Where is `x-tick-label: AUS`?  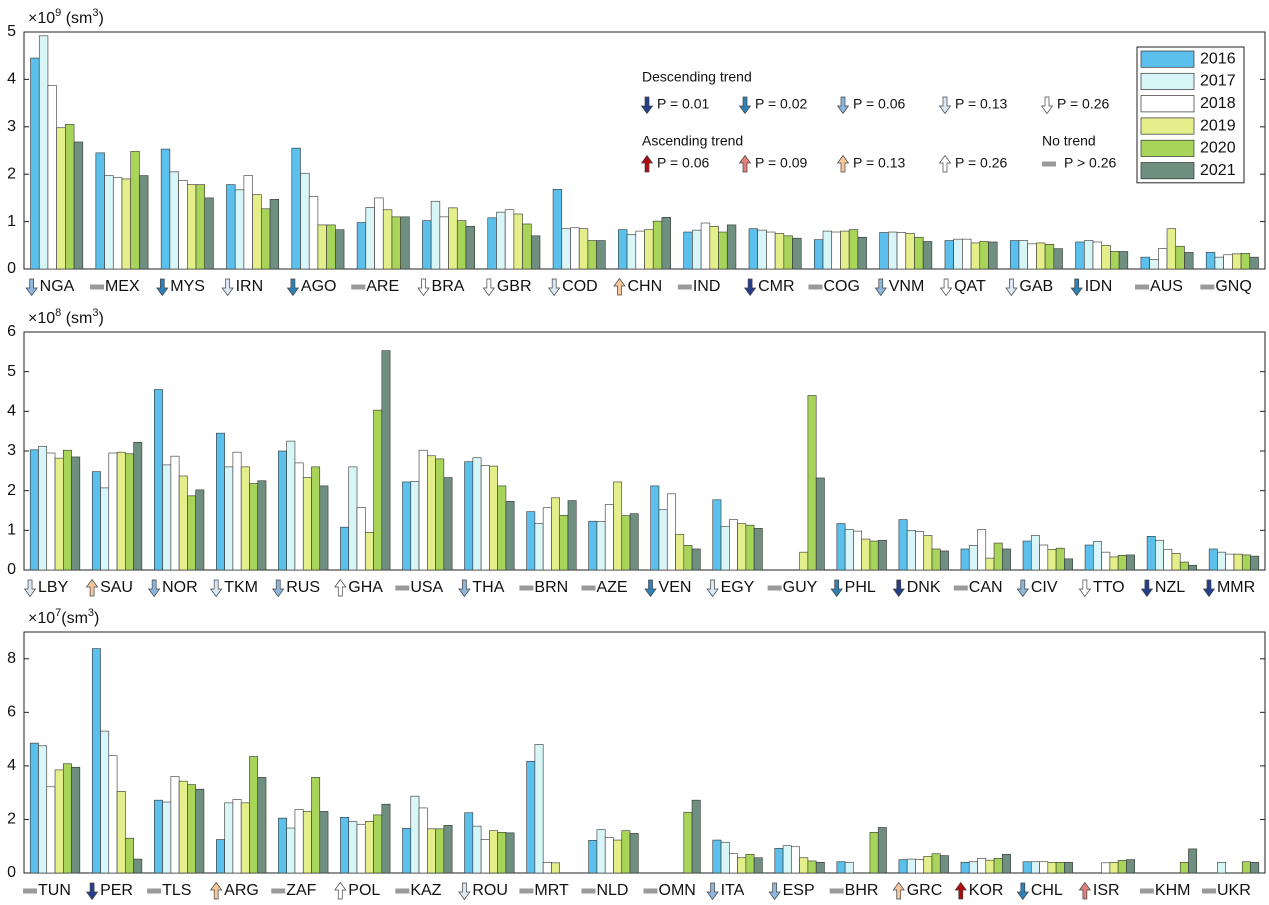 x-tick-label: AUS is located at coordinates (1166, 286).